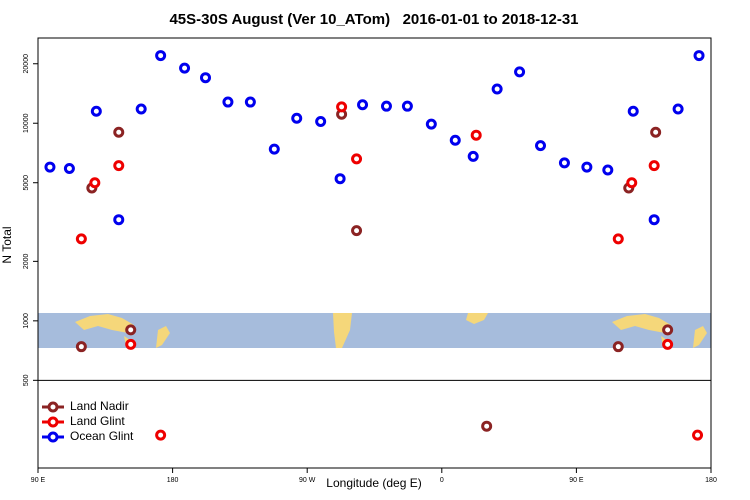 The width and height of the screenshot is (750, 500). What do you see at coordinates (97, 421) in the screenshot?
I see `legend-label: Land Glint` at bounding box center [97, 421].